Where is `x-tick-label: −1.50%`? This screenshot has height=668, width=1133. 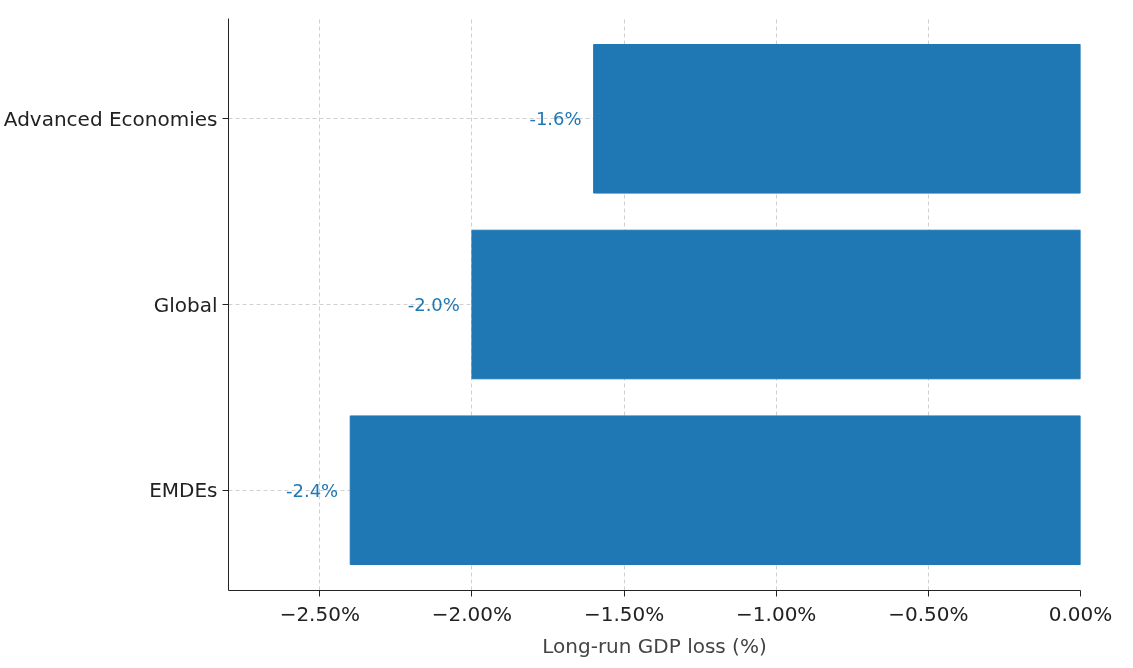 x-tick-label: −1.50% is located at coordinates (624, 613).